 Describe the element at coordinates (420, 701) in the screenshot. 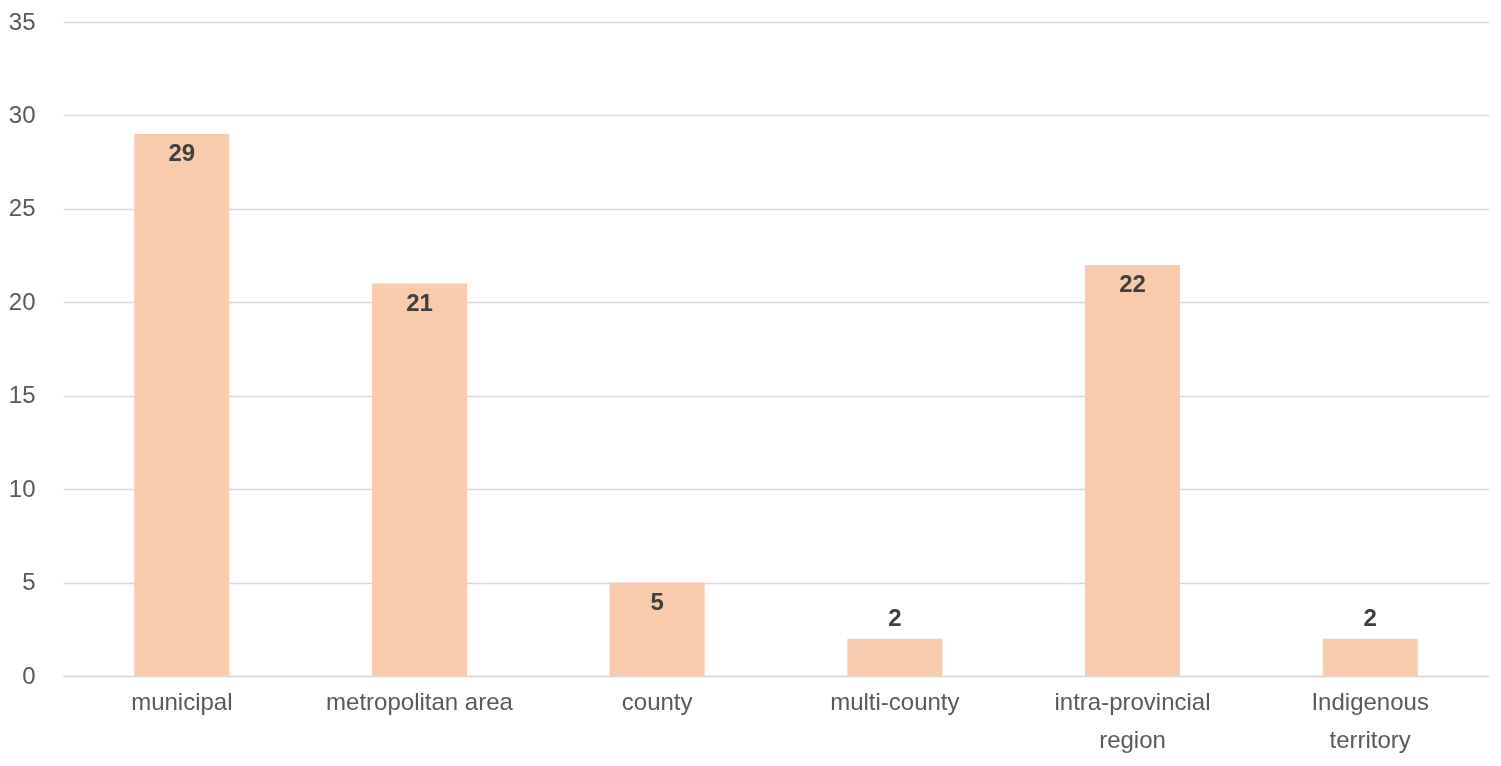

I see `x-tick-label: metropolitan area` at that location.